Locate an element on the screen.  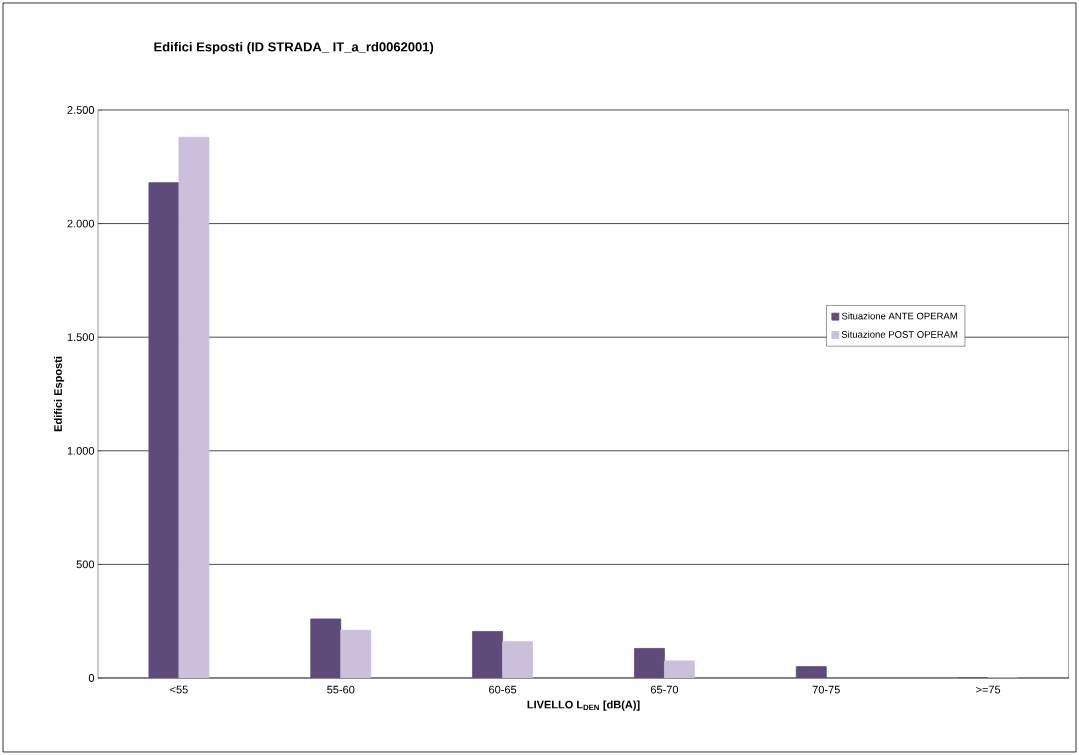
legend-label: Situazione POST OPERAM is located at coordinates (899, 334).